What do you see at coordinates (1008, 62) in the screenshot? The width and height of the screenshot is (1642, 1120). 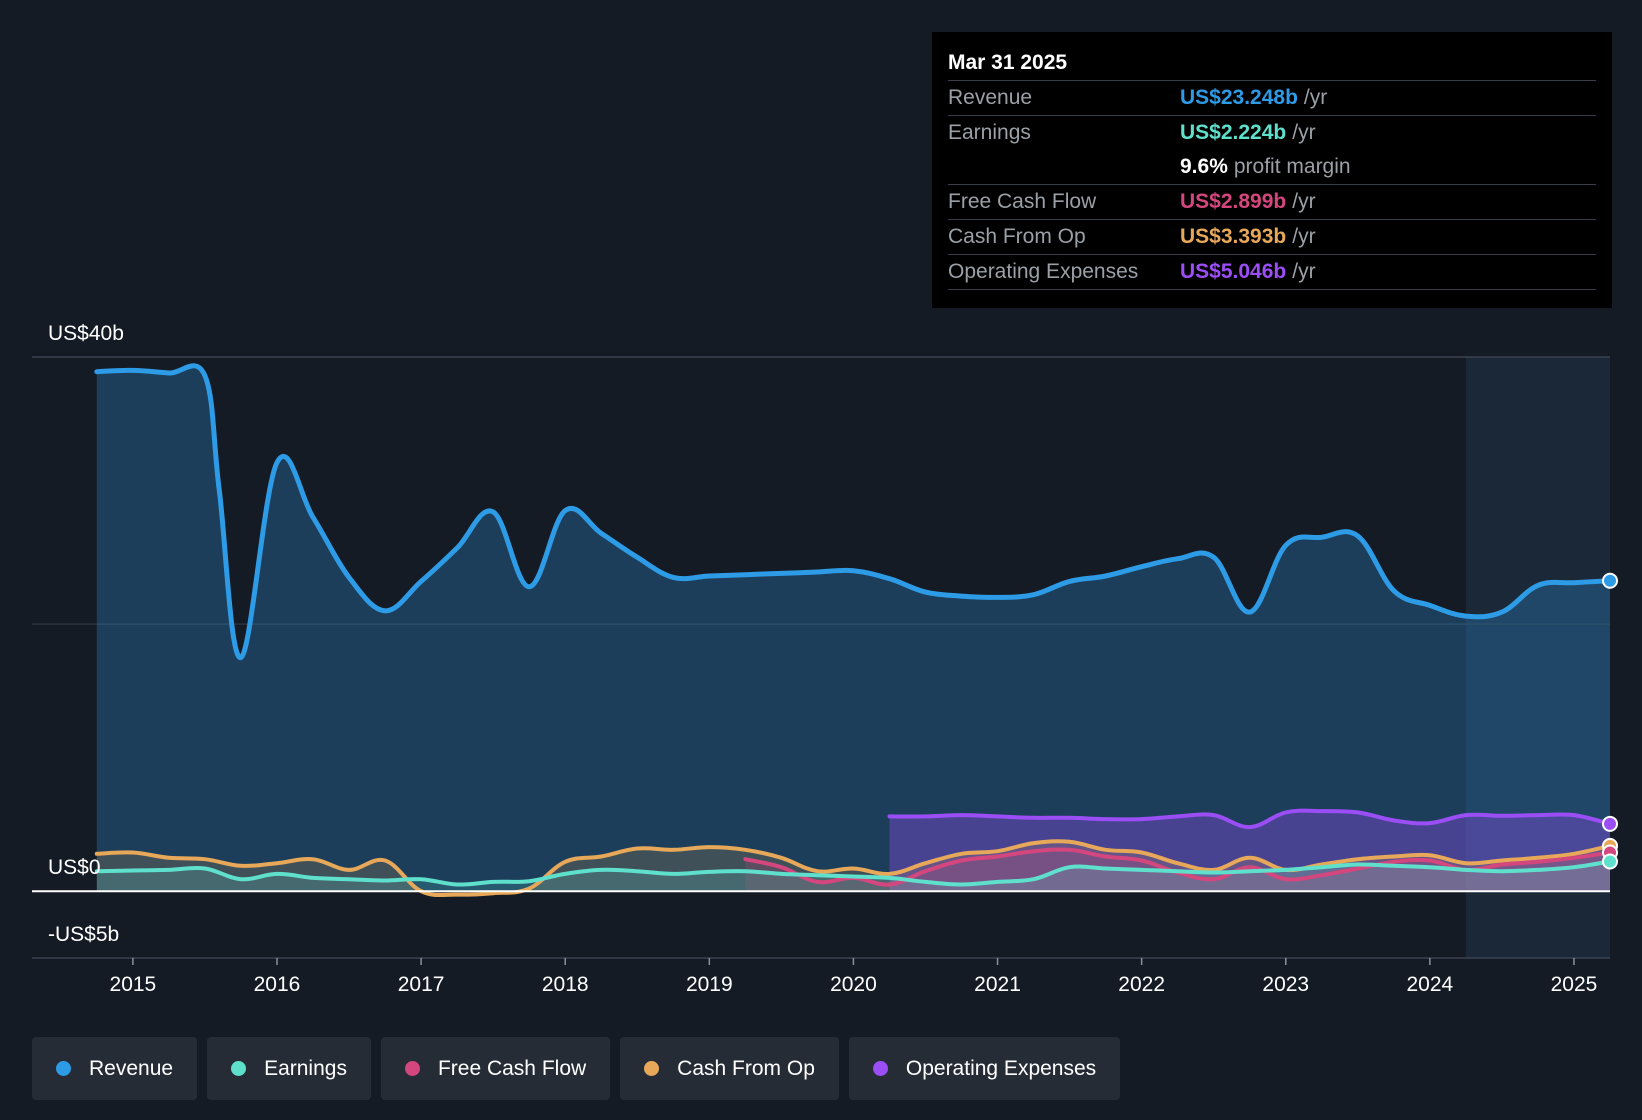 I see `tooltip-date: Mar 31 2025` at bounding box center [1008, 62].